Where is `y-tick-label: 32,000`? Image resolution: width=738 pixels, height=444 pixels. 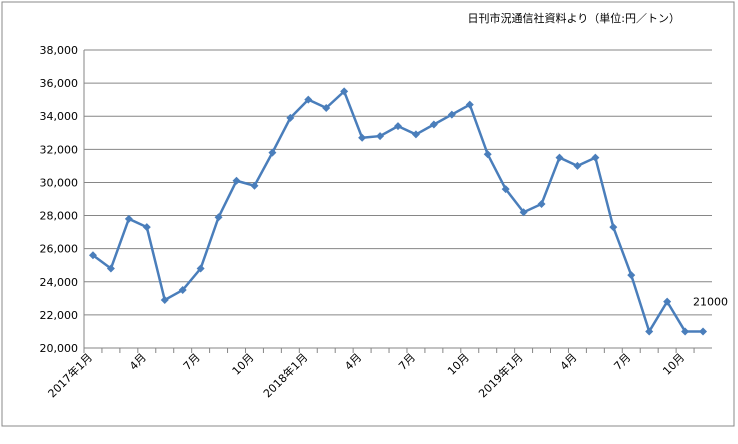 y-tick-label: 32,000 is located at coordinates (59, 149).